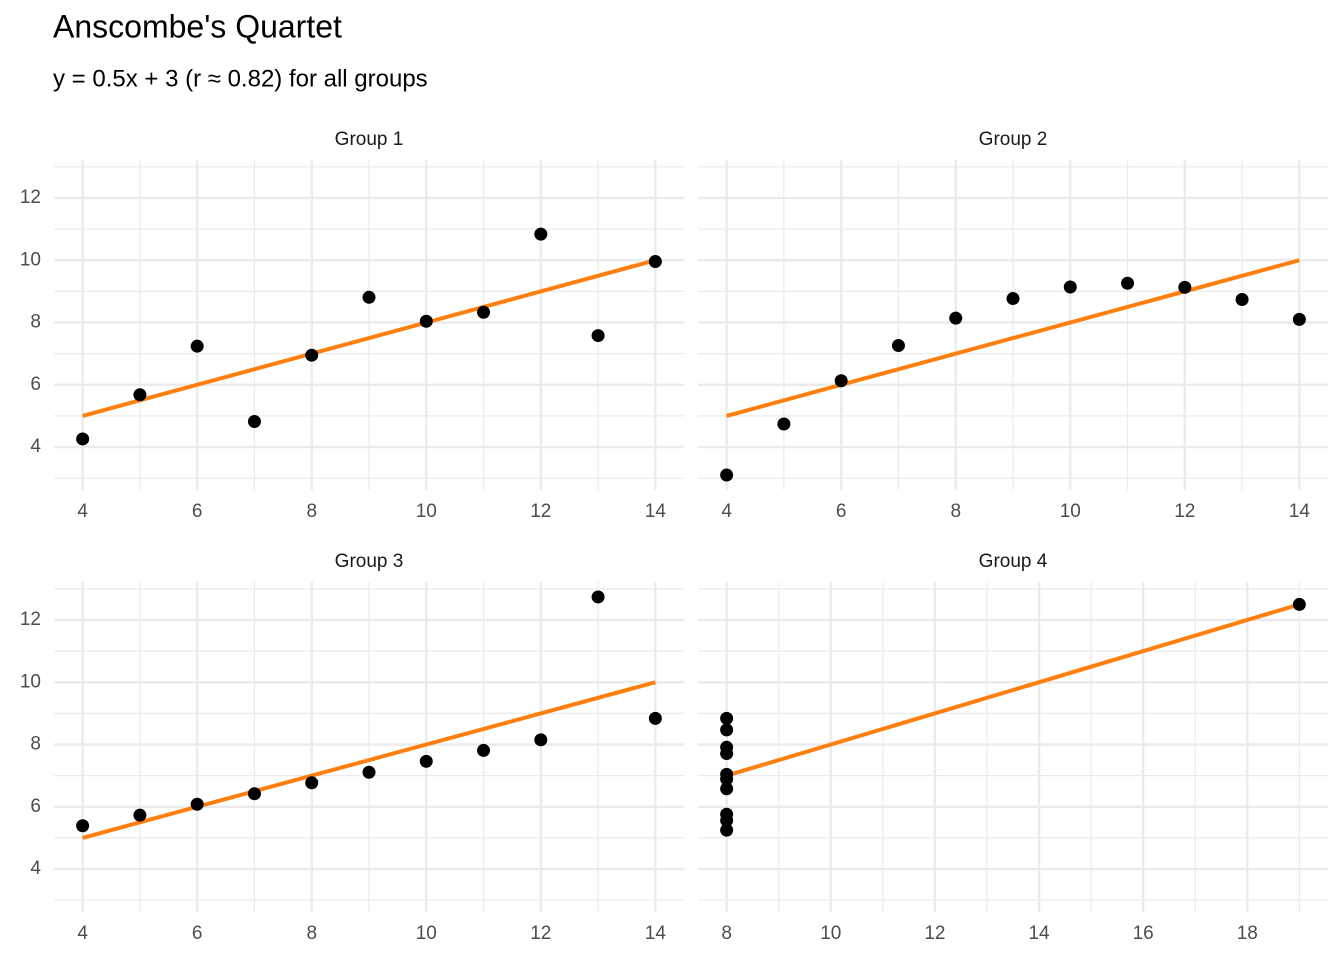 This screenshot has width=1344, height=960. What do you see at coordinates (1143, 933) in the screenshot?
I see `x-tick-label: 16` at bounding box center [1143, 933].